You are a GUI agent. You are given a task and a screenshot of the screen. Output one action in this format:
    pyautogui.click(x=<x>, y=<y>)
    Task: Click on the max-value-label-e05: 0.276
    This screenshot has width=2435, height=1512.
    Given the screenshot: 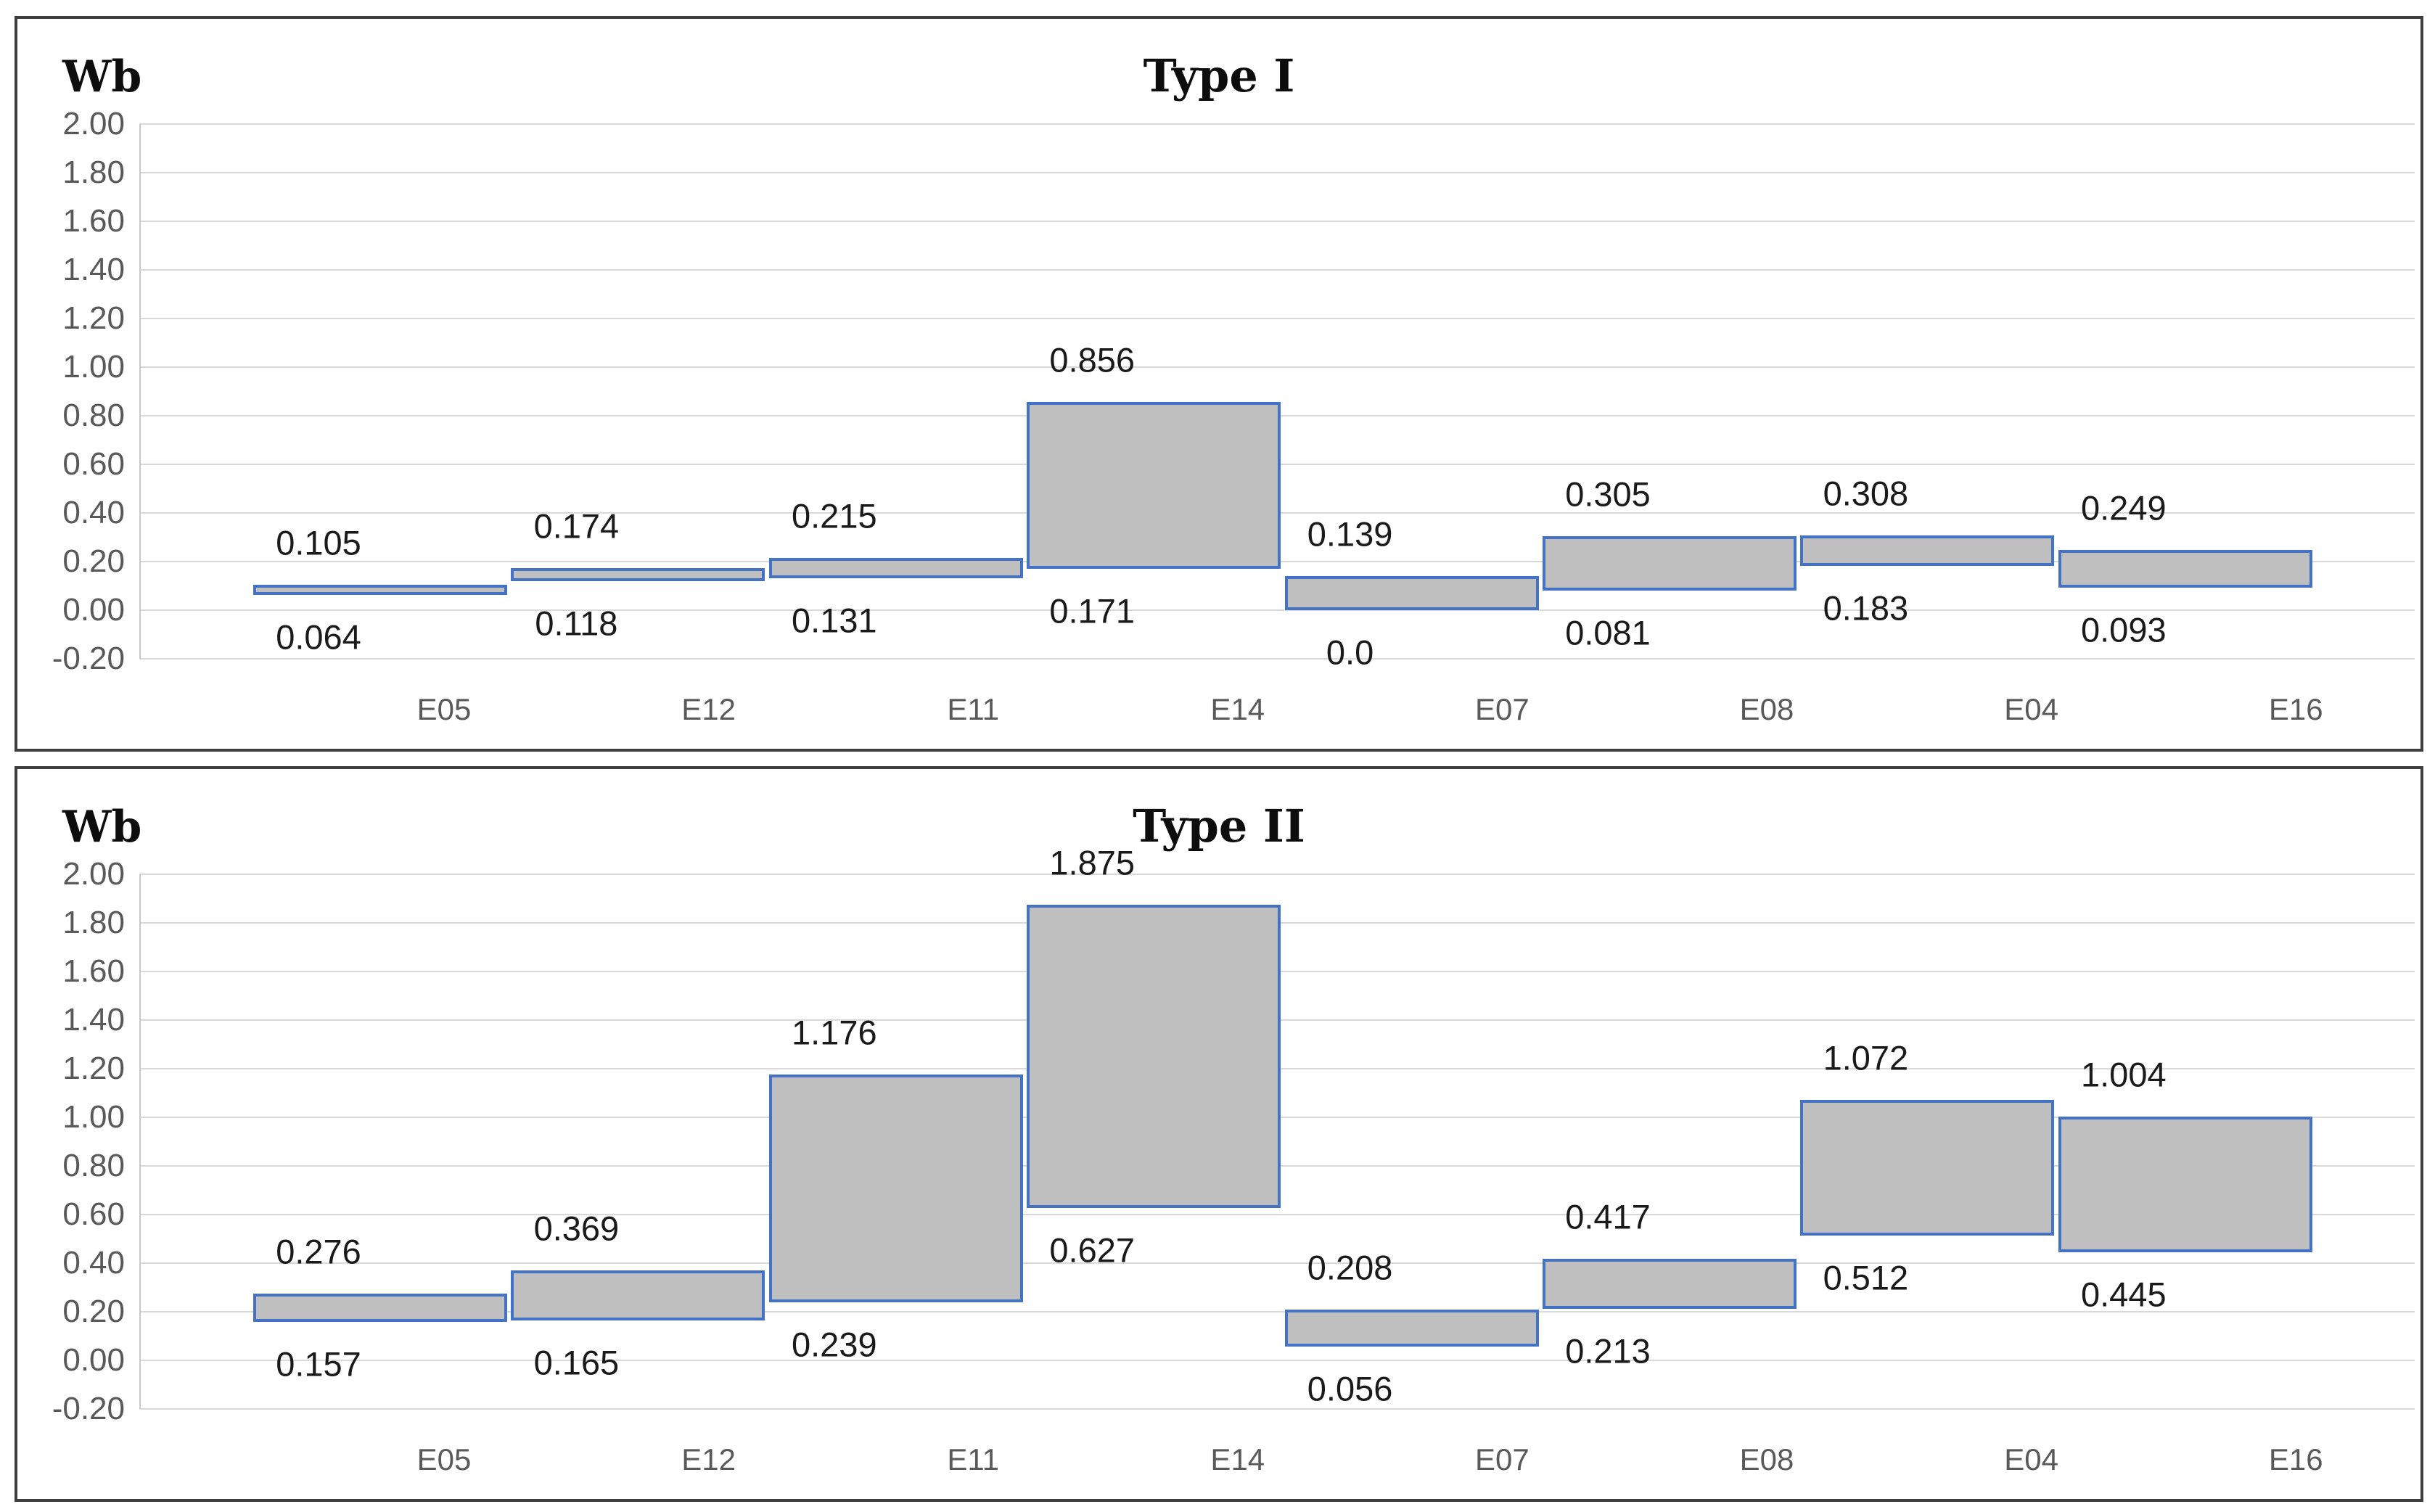 What is the action you would take?
    pyautogui.click(x=318, y=1251)
    